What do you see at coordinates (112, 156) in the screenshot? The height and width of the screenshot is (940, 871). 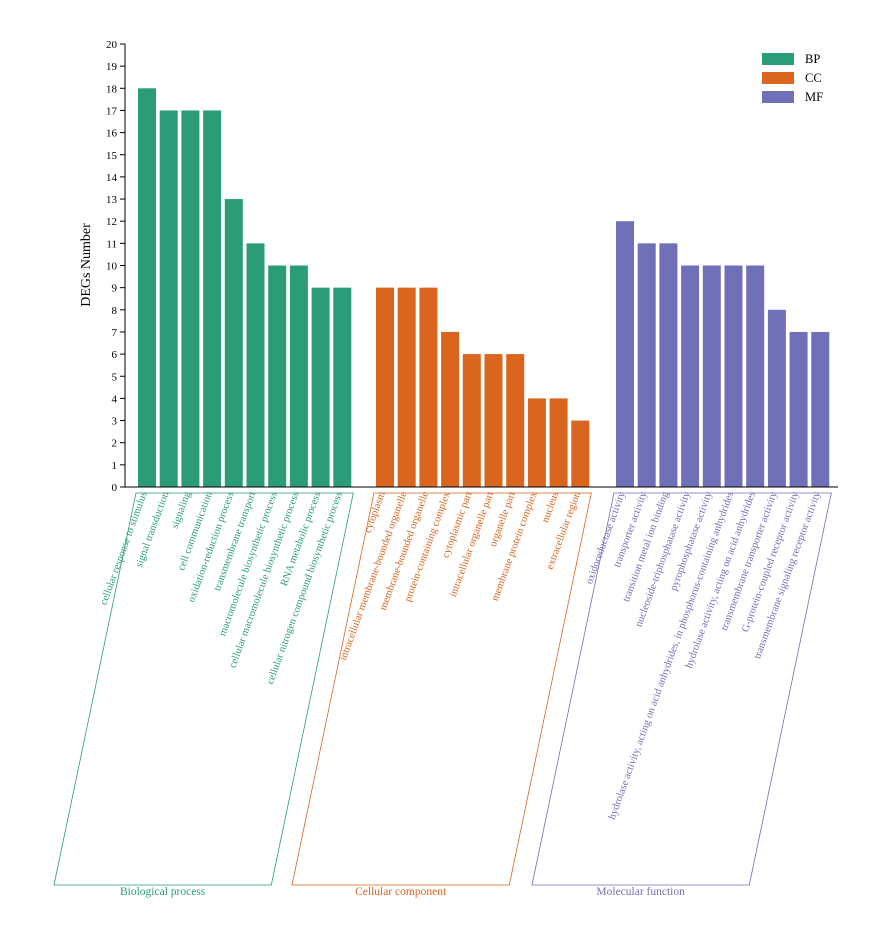 I see `y-tick-label: 15` at bounding box center [112, 156].